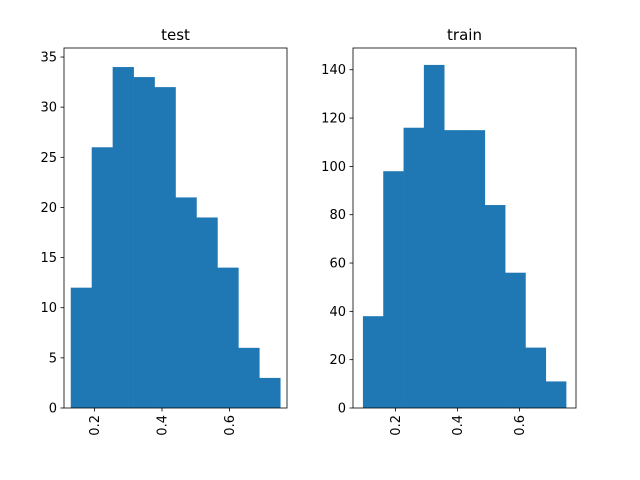  Describe the element at coordinates (48, 158) in the screenshot. I see `test-y-tick-label-5: 25` at that location.